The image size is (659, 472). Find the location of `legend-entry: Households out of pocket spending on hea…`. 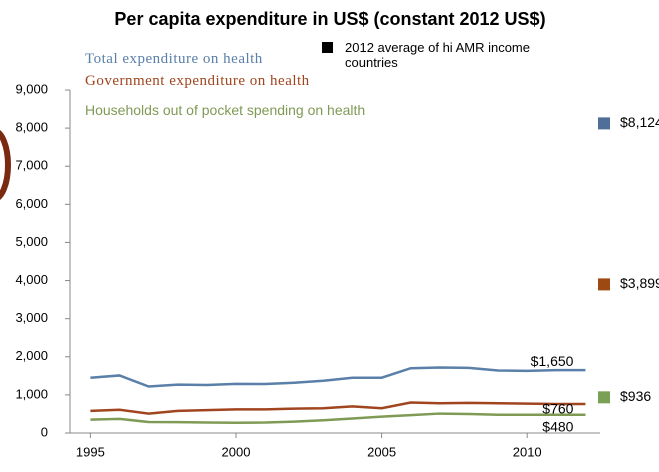

legend-entry: Households out of pocket spending on hea… is located at coordinates (225, 110).